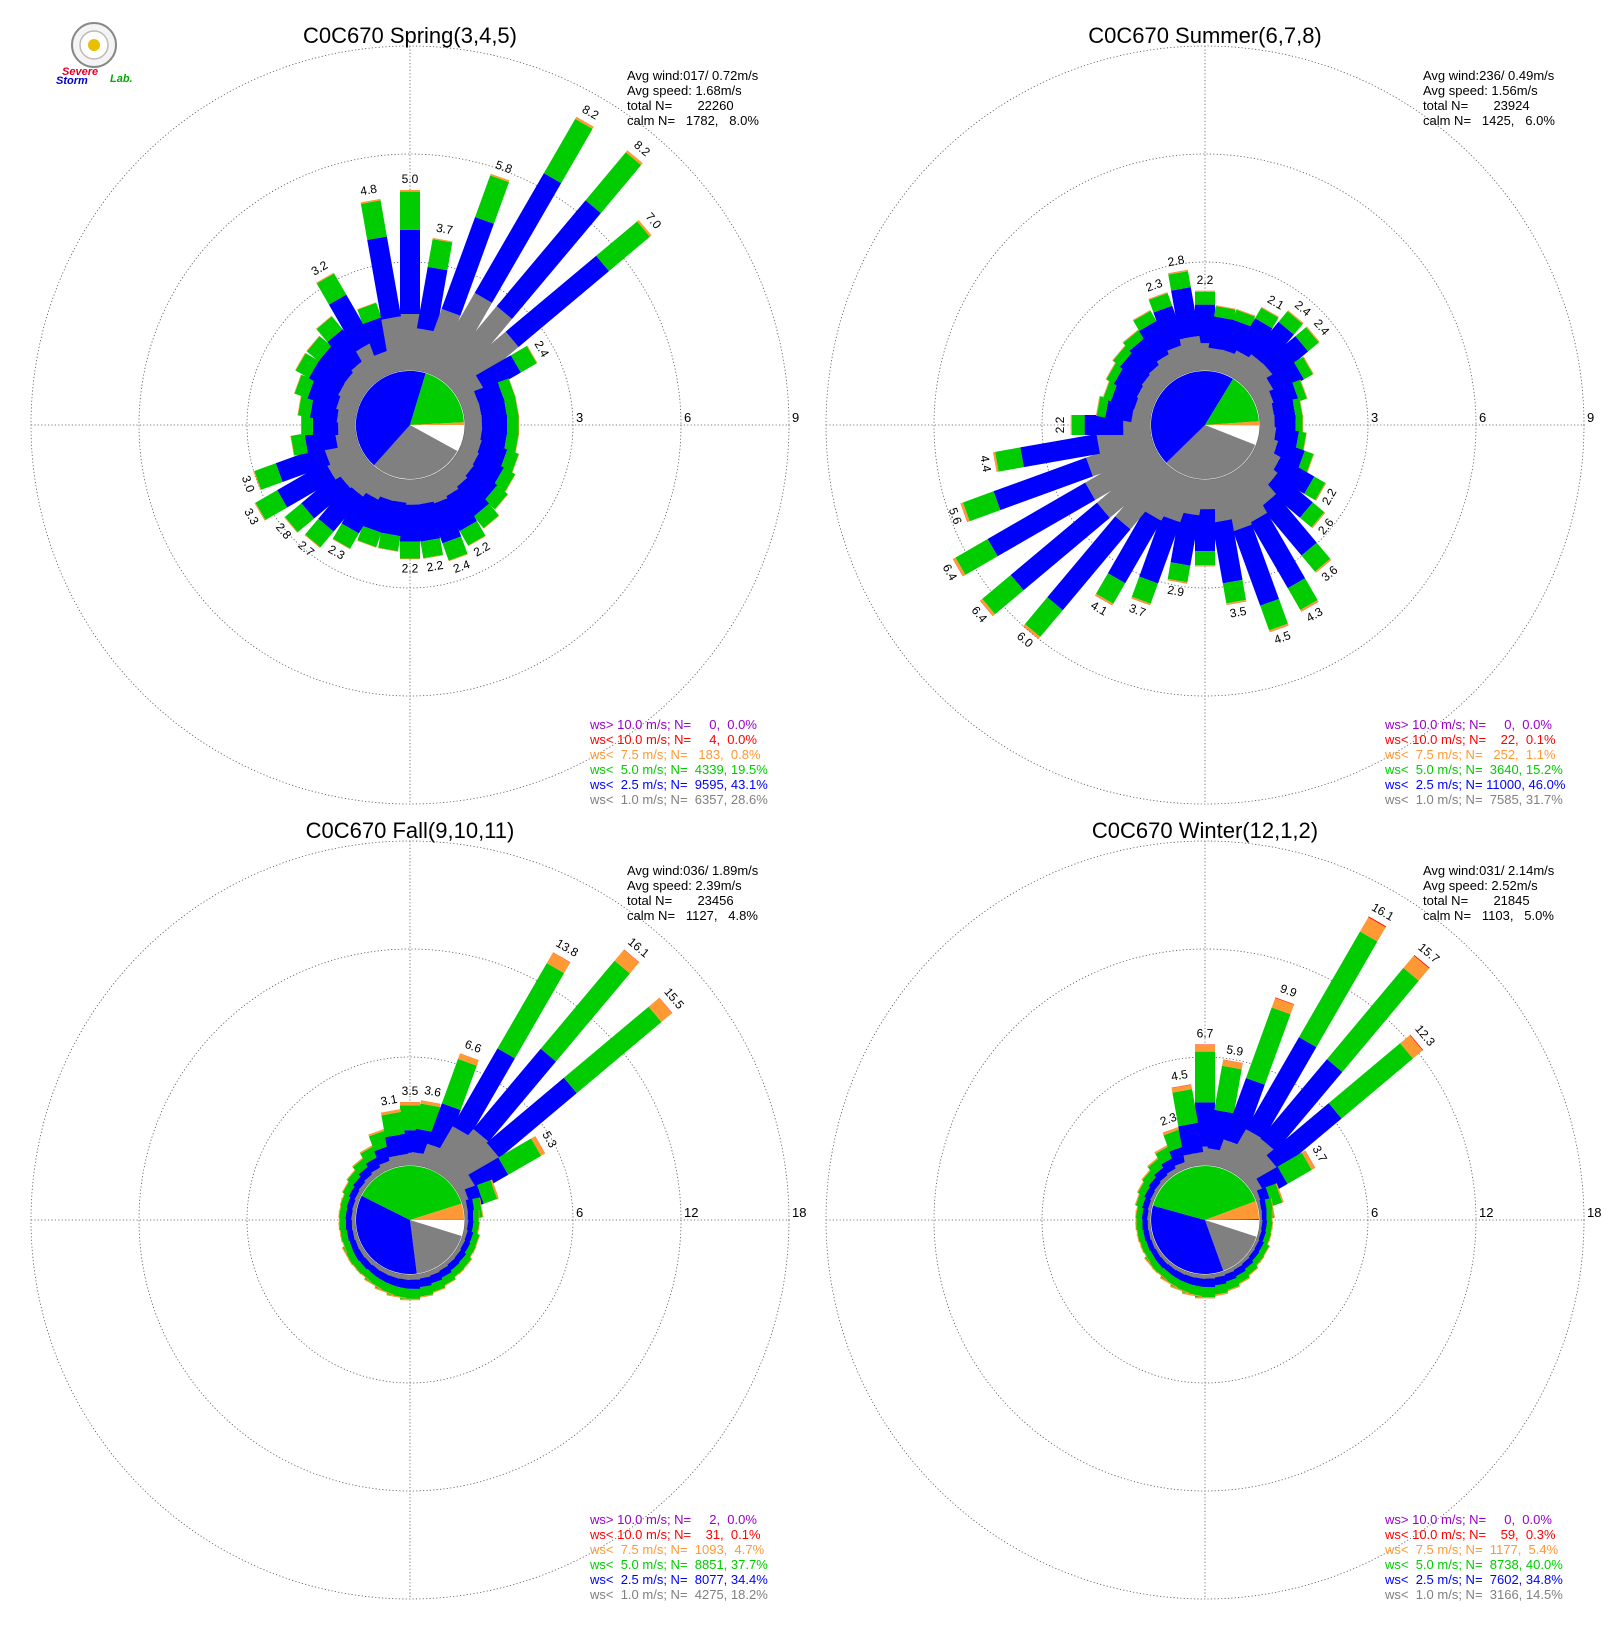 The height and width of the screenshot is (1640, 1620). Describe the element at coordinates (94, 54) in the screenshot. I see `lab-logo: Severe Storm Lab.` at that location.